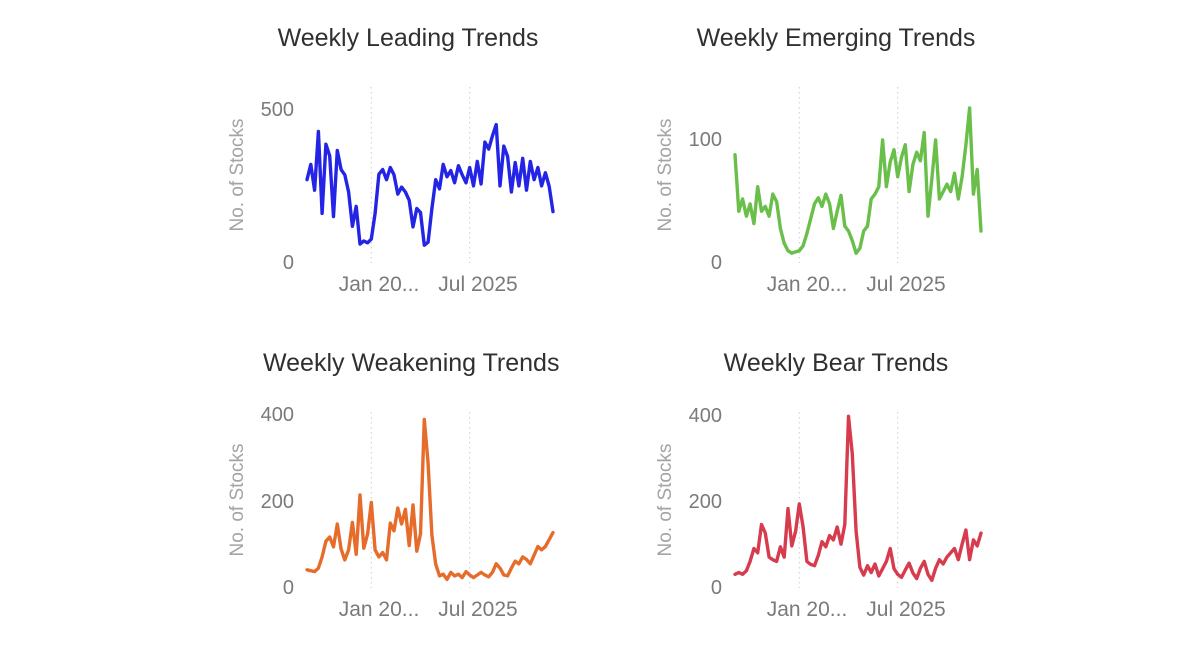 This screenshot has width=1200, height=659. Describe the element at coordinates (705, 140) in the screenshot. I see `y-tick-label: 100` at that location.